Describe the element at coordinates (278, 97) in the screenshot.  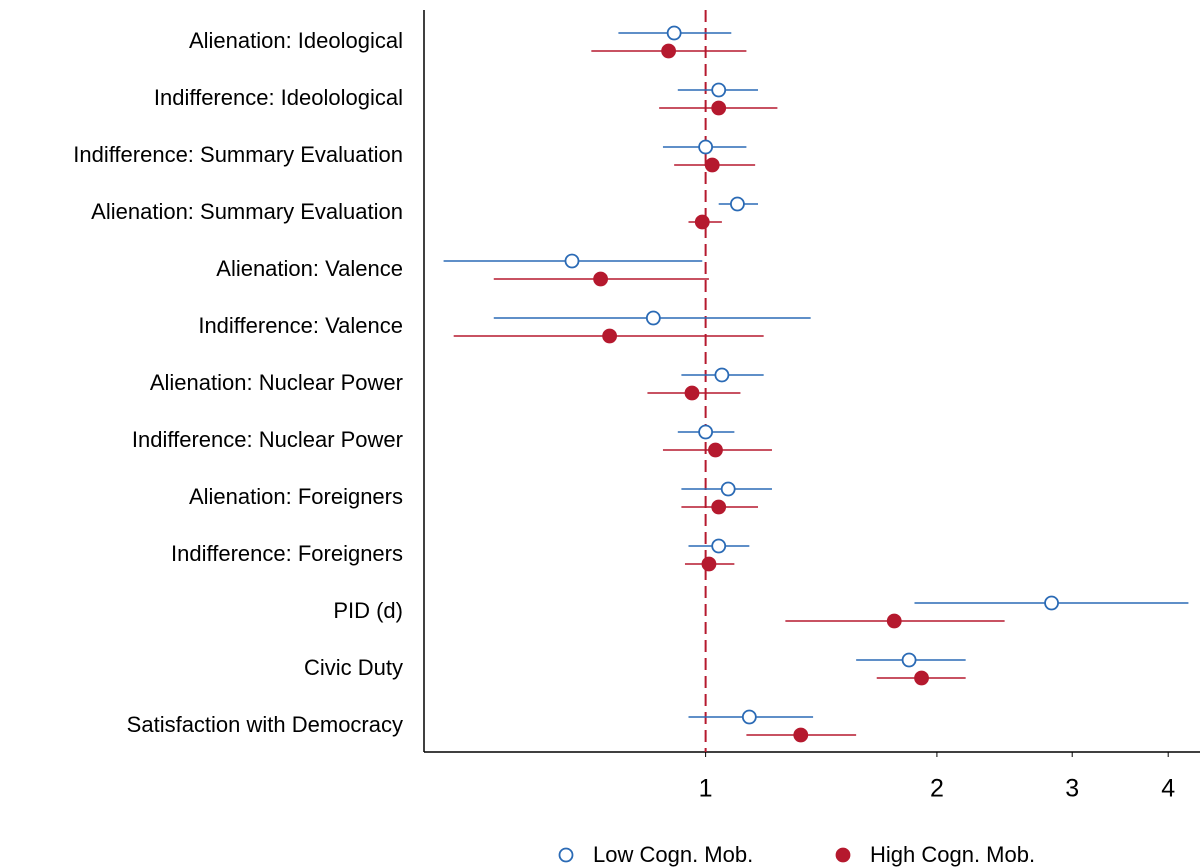
I see `category-label: Indifference: Ideolological` at that location.